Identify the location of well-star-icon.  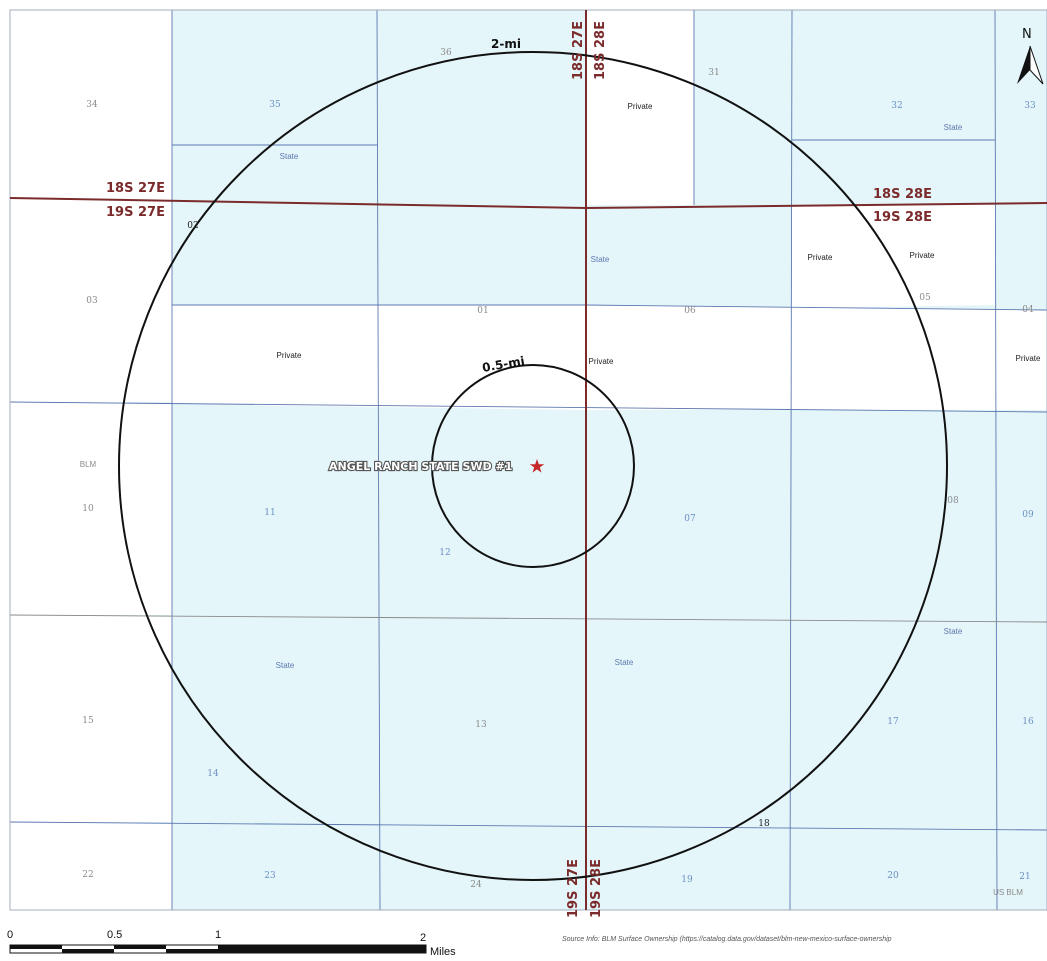
(537, 466).